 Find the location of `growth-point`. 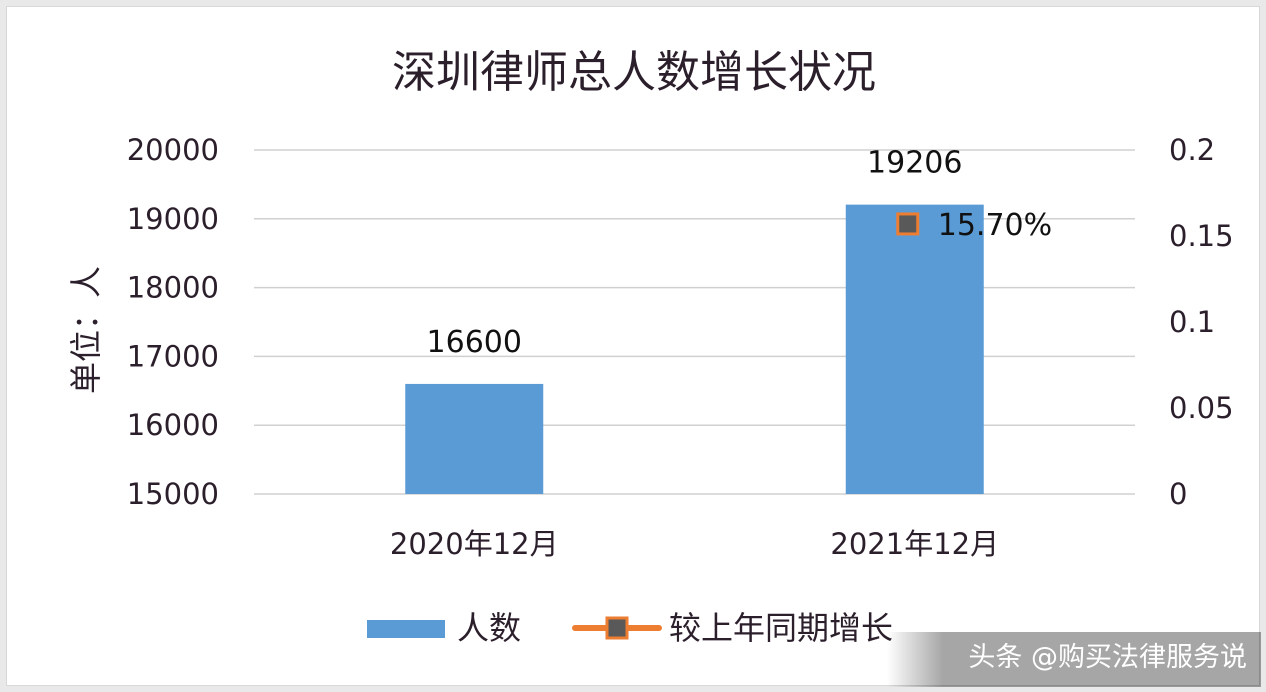

growth-point is located at coordinates (908, 224).